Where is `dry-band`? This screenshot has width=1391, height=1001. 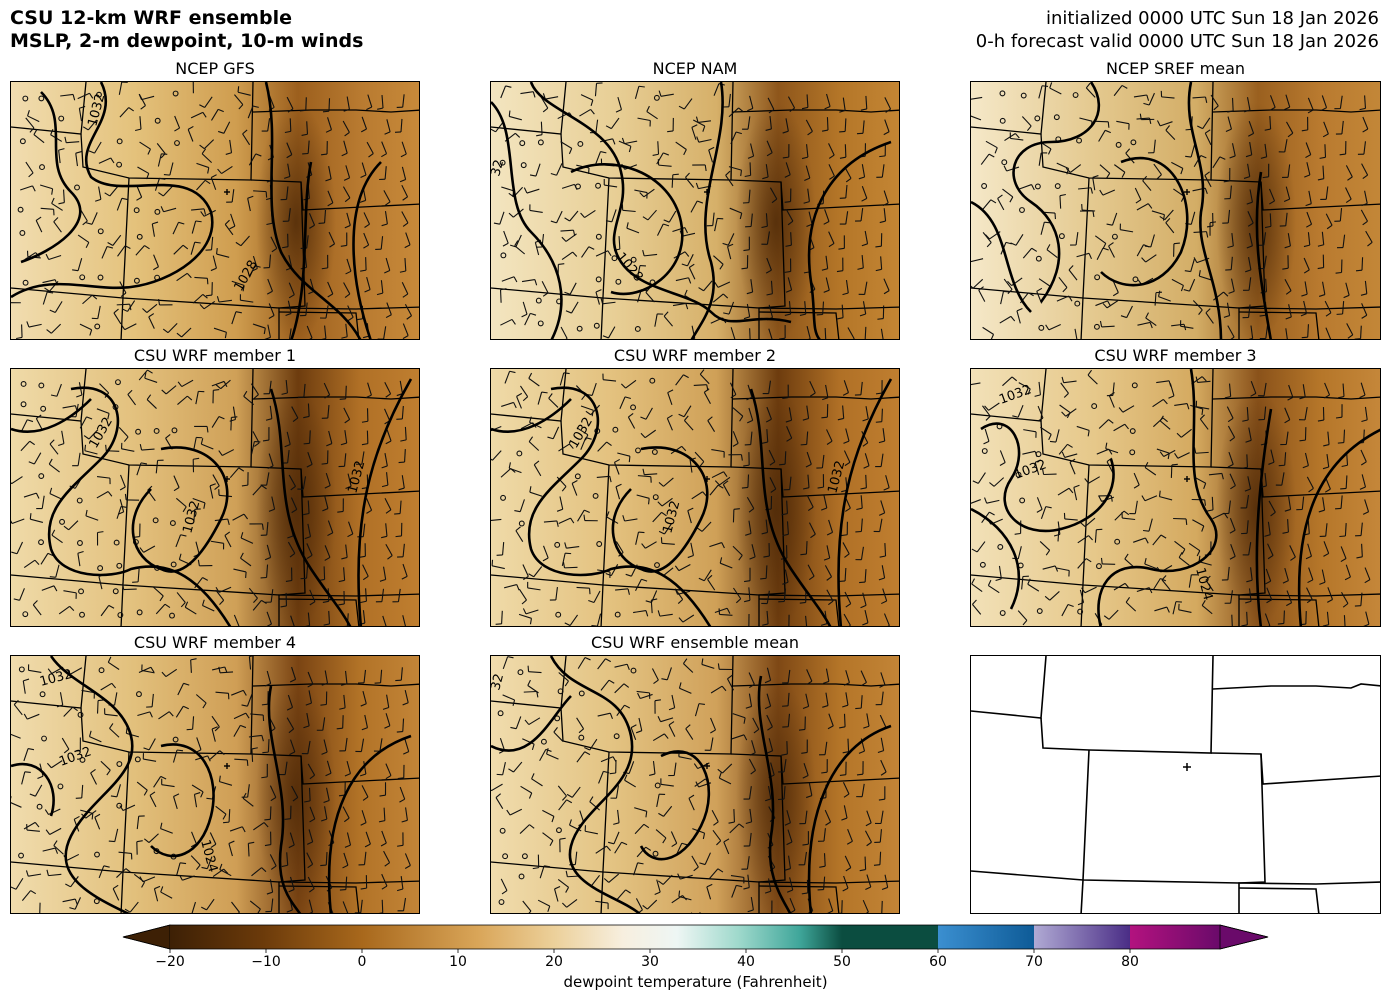
dry-band is located at coordinates (776, 220).